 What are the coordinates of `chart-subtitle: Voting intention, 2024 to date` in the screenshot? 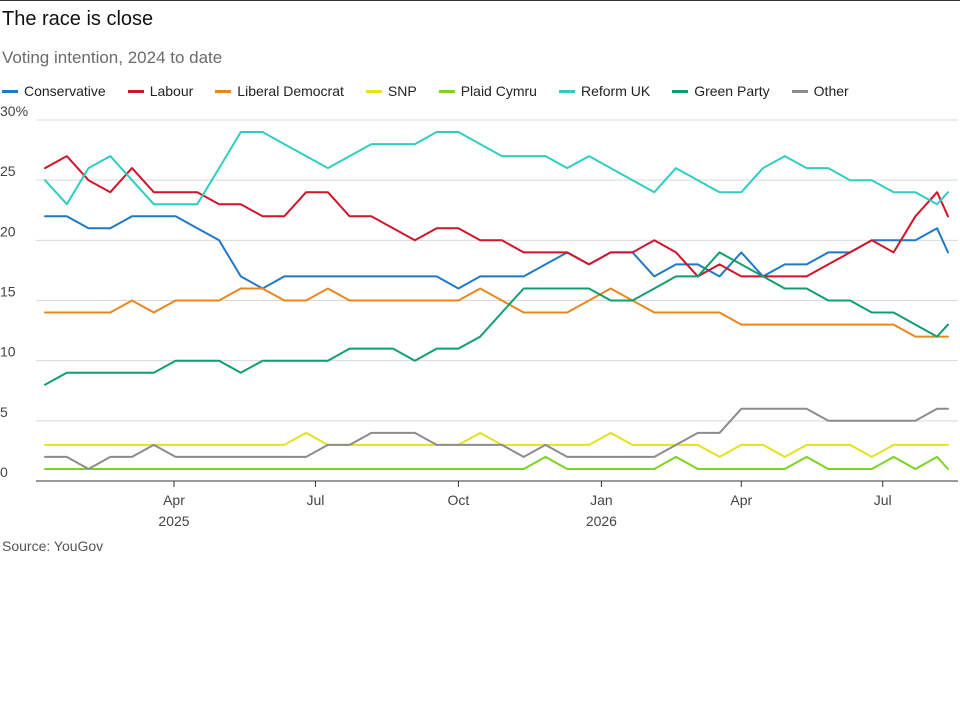 It's located at (112, 57).